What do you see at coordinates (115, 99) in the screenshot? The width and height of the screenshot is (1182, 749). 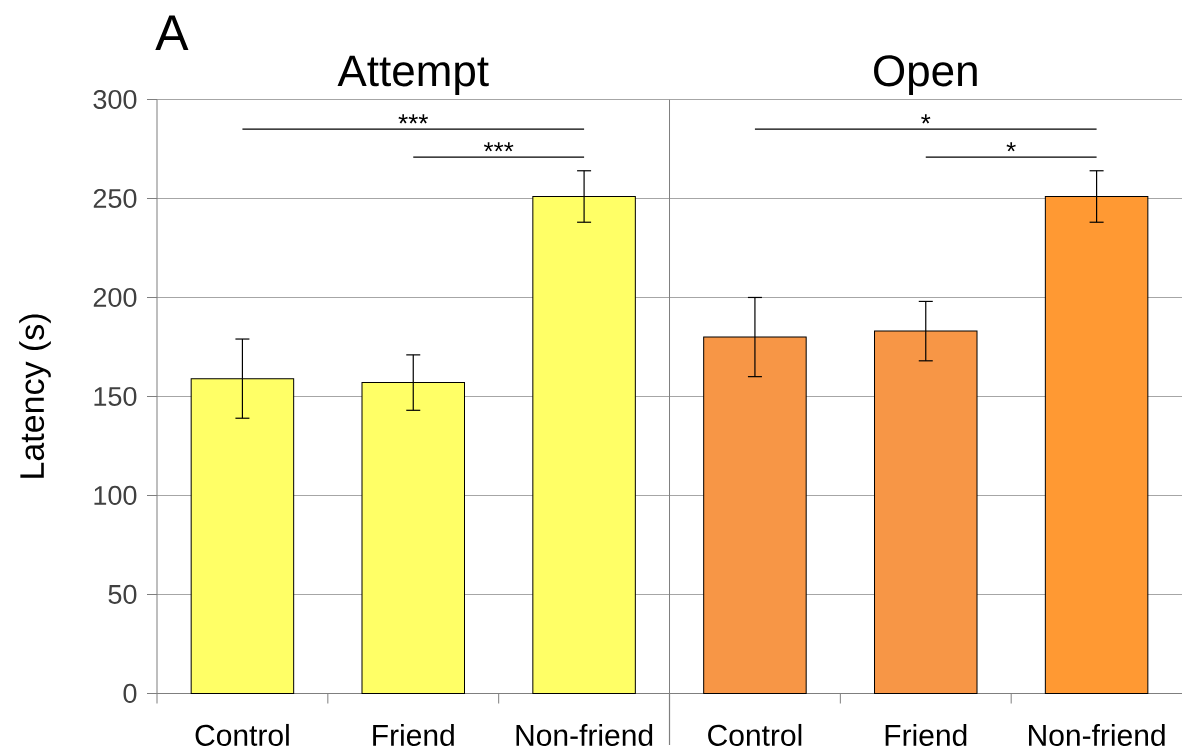 I see `y-tick-label: 300` at bounding box center [115, 99].